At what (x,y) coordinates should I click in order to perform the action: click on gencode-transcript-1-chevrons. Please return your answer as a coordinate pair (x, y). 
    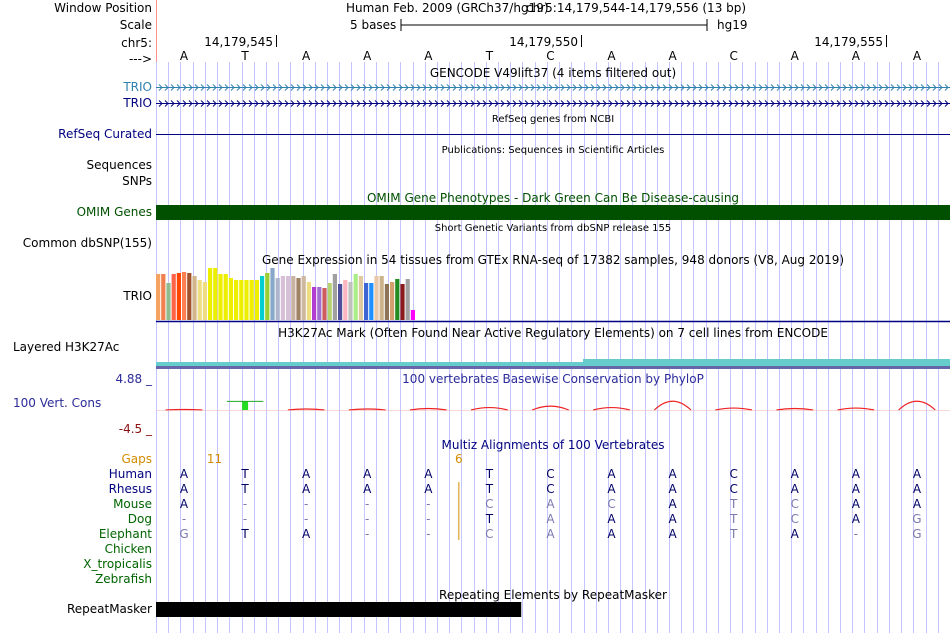
    Looking at the image, I should click on (553, 87).